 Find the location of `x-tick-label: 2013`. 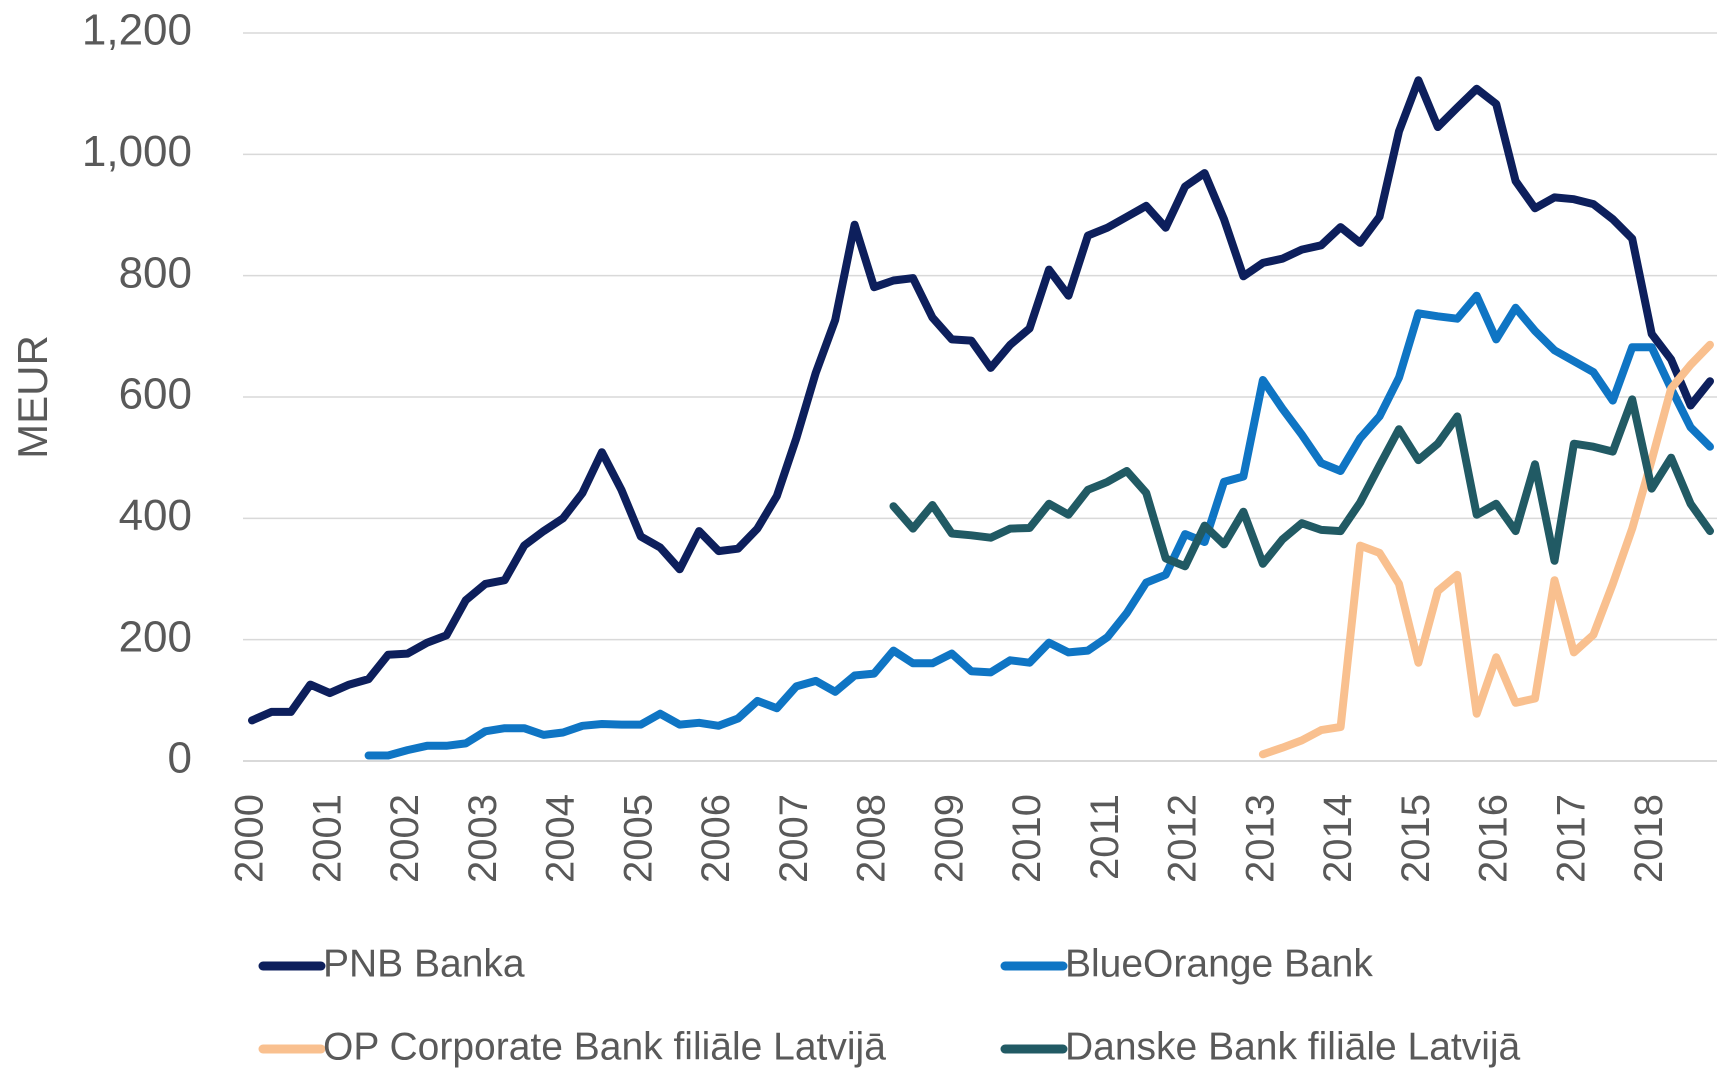

x-tick-label: 2013 is located at coordinates (1260, 838).